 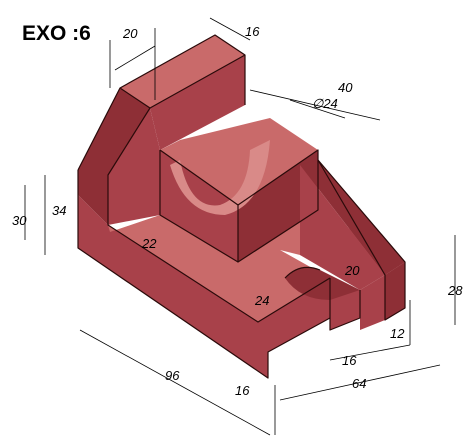 I want to click on dim-96: 96, so click(x=172, y=375).